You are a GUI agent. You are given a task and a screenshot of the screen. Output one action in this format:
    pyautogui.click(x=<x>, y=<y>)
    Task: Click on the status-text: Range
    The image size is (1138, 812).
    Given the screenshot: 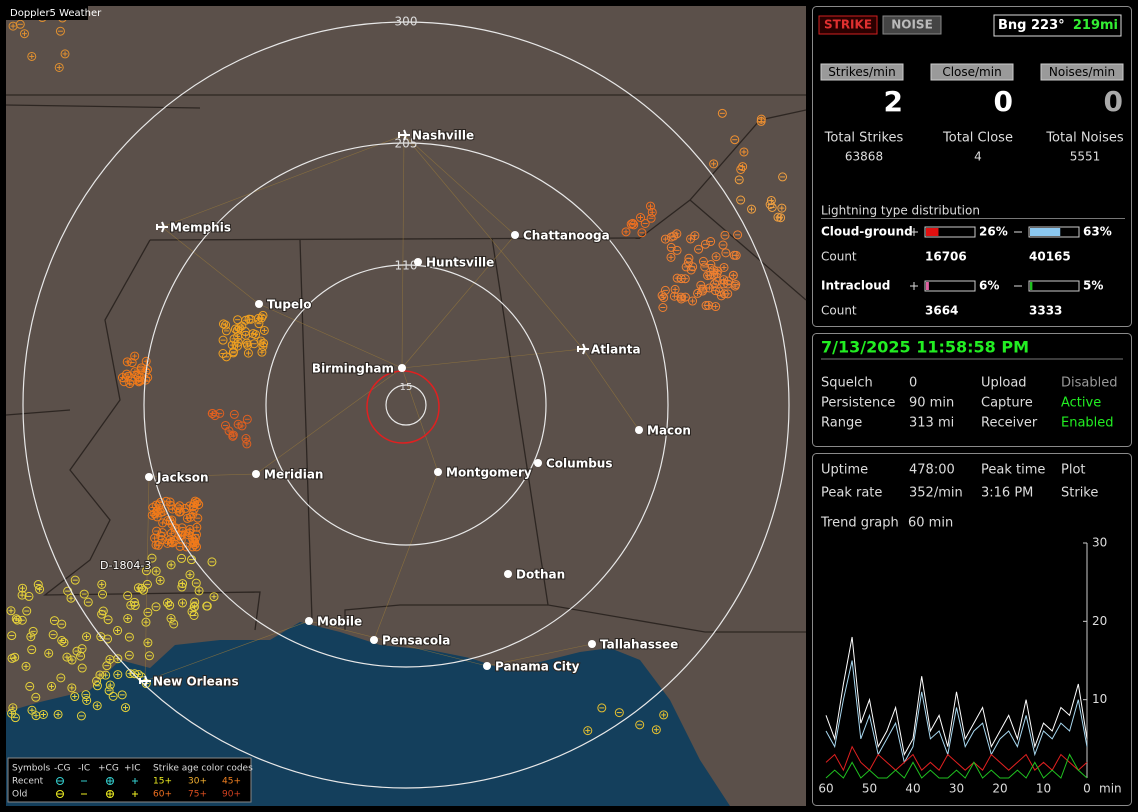 What is the action you would take?
    pyautogui.click(x=841, y=423)
    